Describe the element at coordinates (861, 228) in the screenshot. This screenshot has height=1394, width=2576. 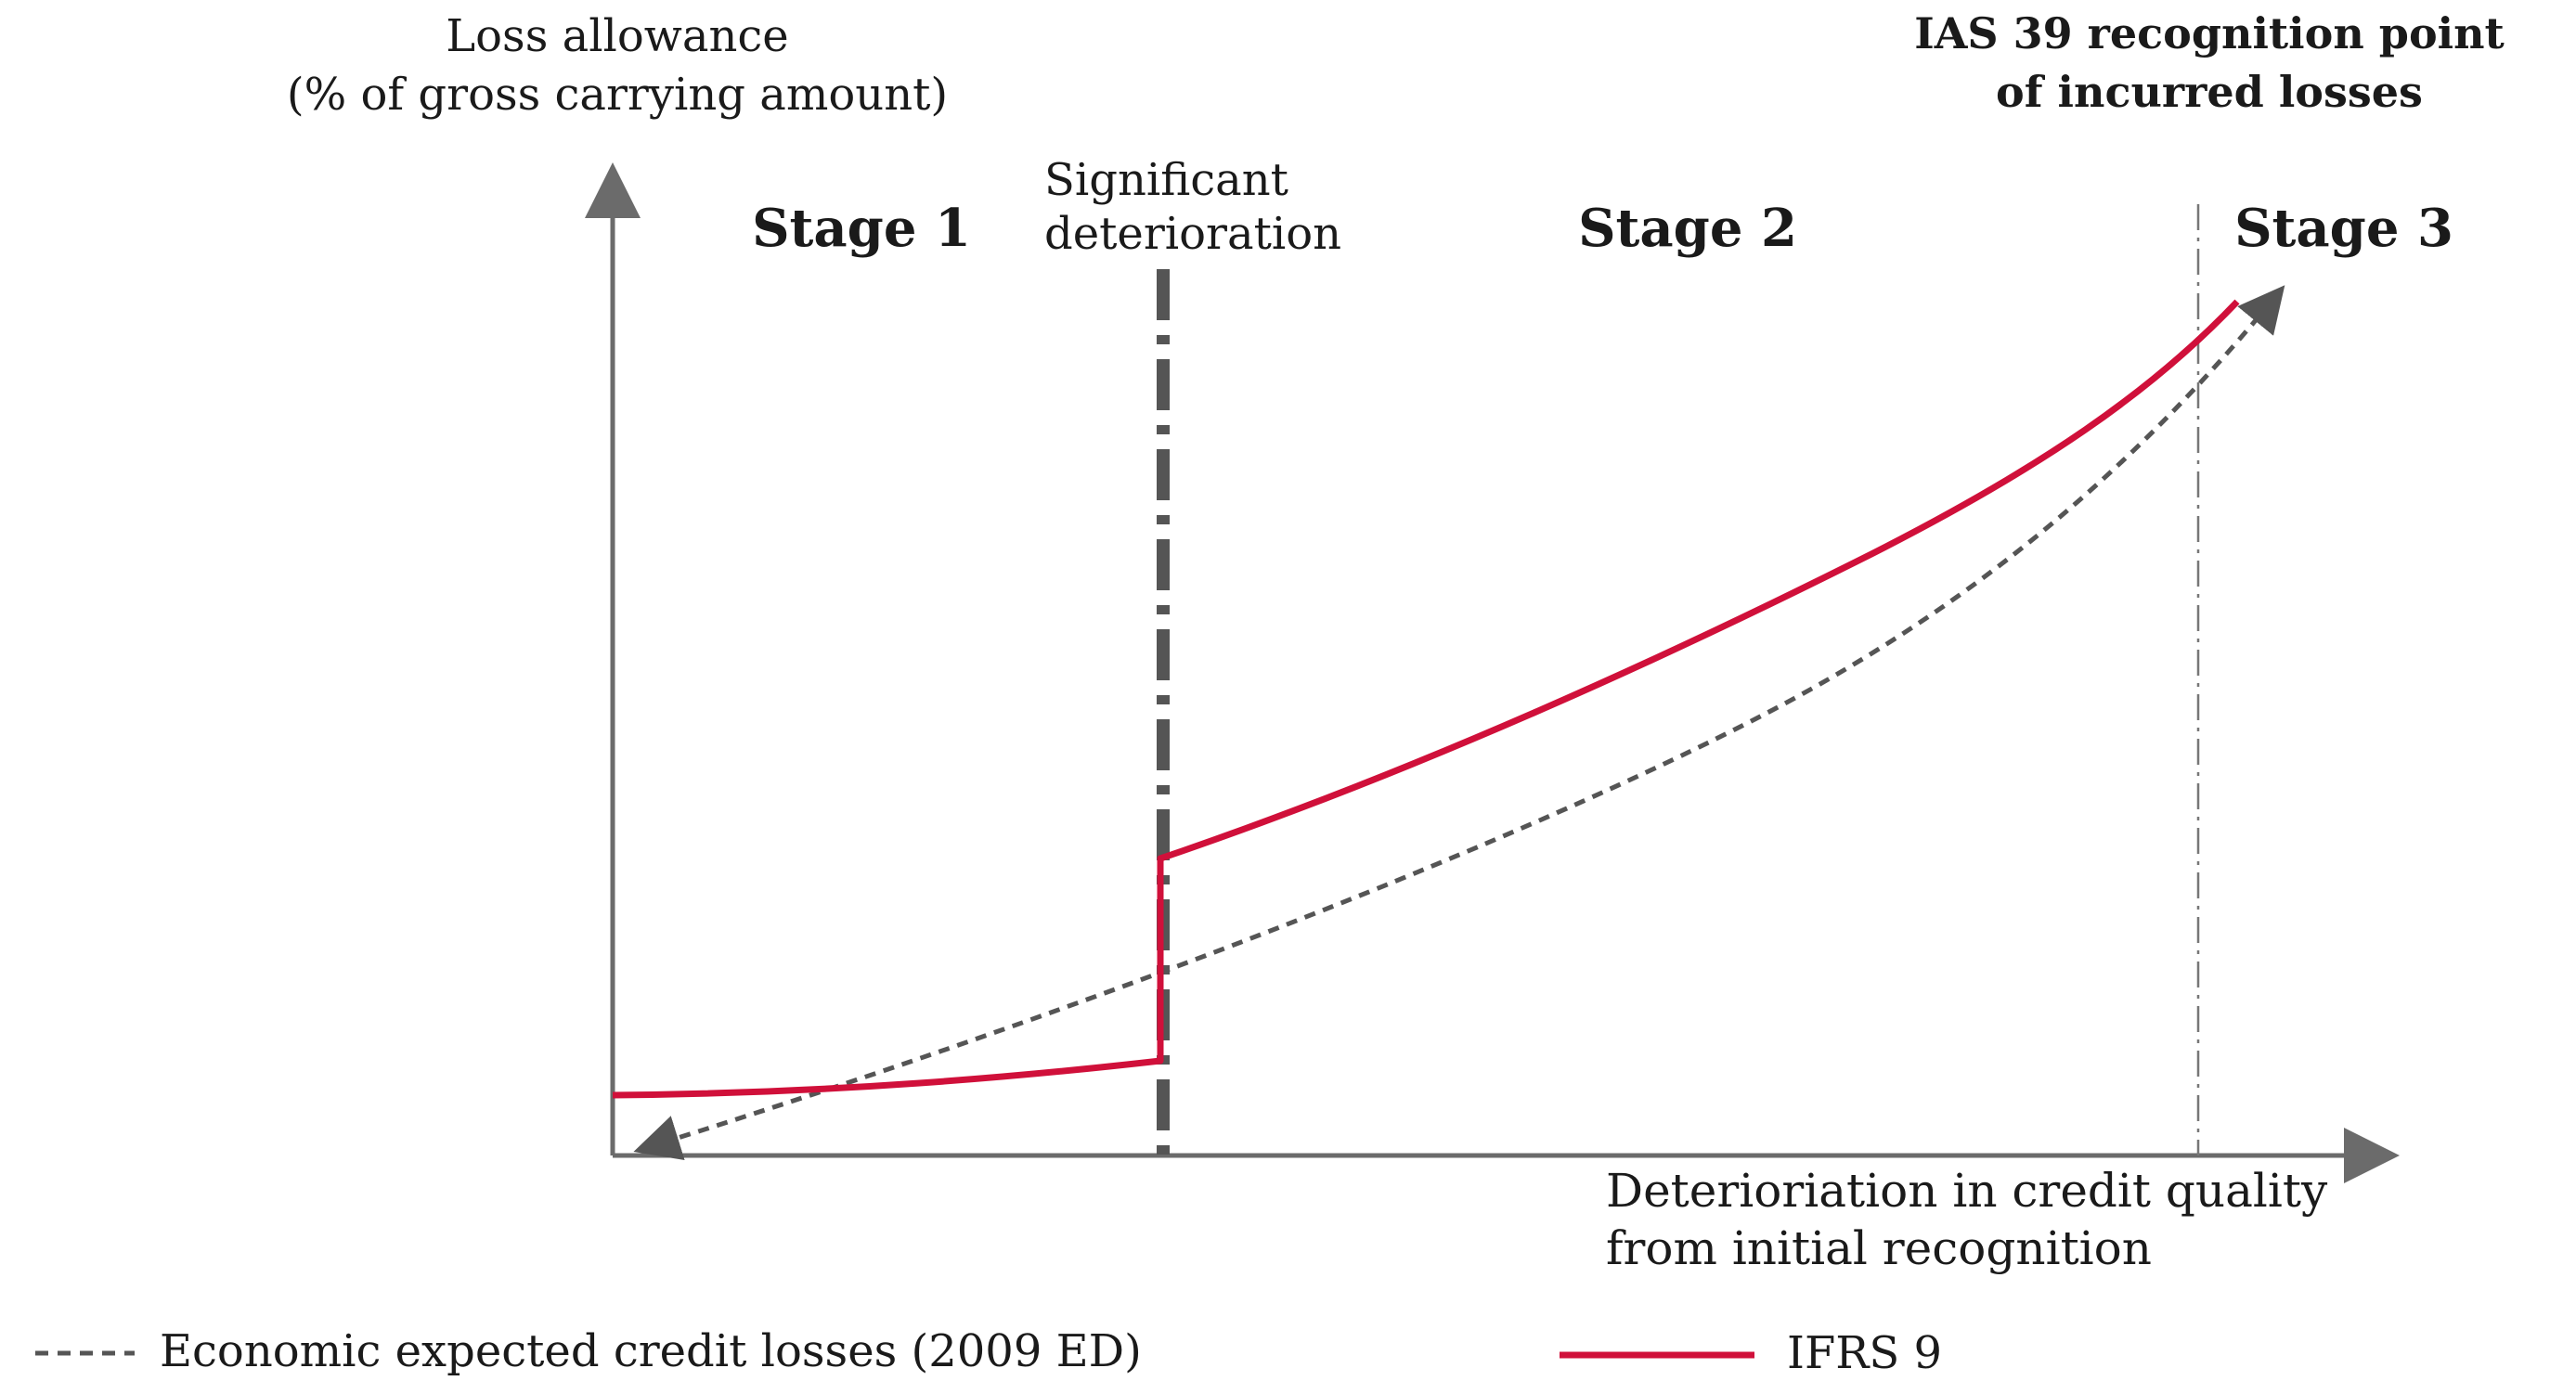
I see `stage1-label: Stage 1` at that location.